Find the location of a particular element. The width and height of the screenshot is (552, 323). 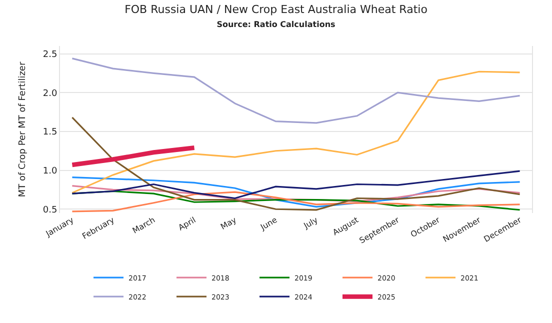

y-tick-label: 2.5 is located at coordinates (50, 55).